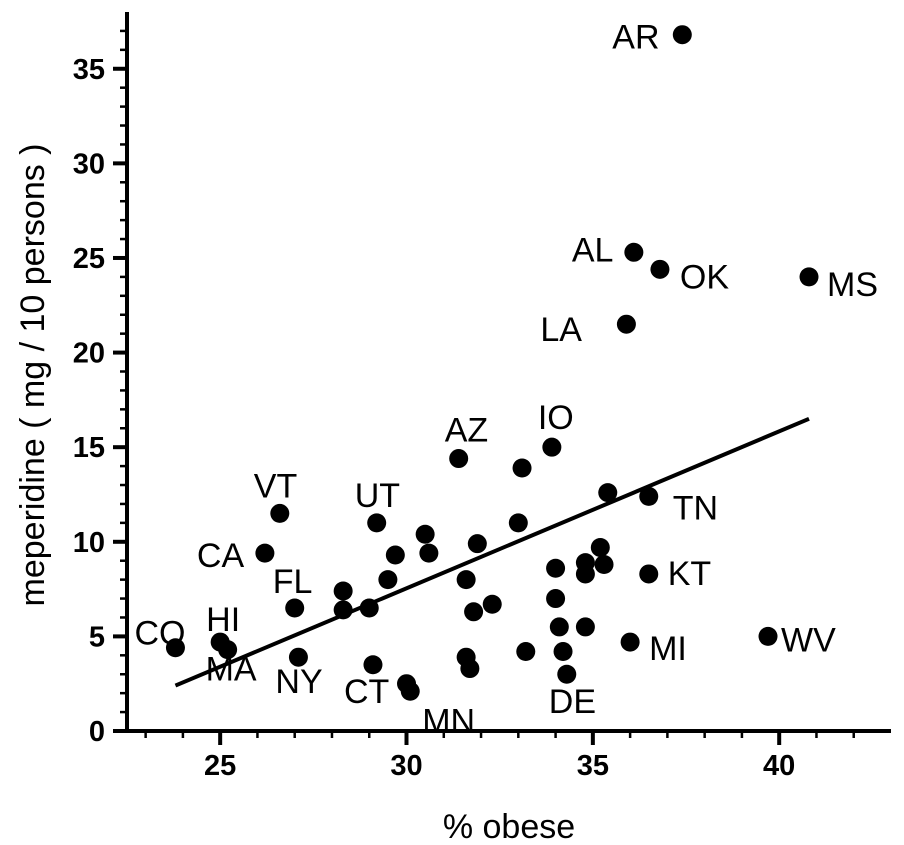  What do you see at coordinates (593, 250) in the screenshot?
I see `point-label: AL` at bounding box center [593, 250].